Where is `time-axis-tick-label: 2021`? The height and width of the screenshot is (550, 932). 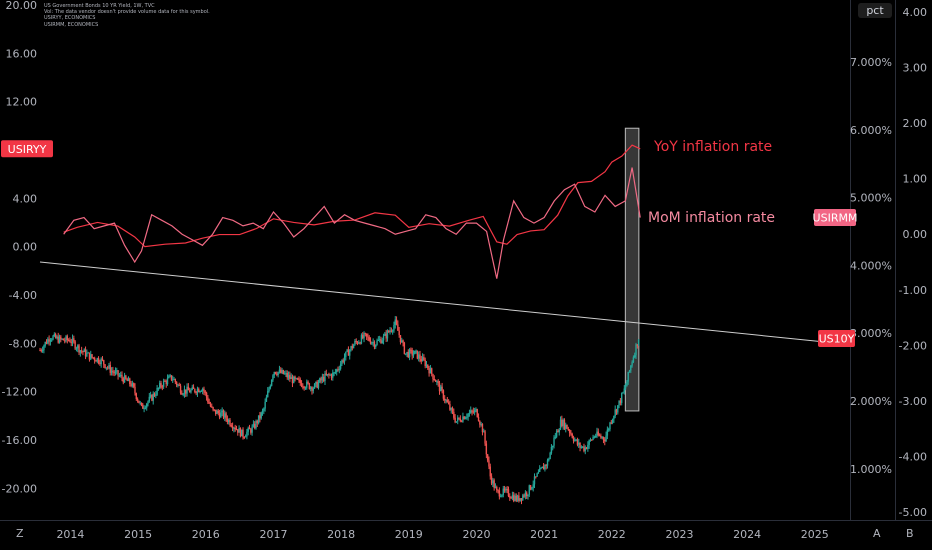
time-axis-tick-label: 2021 is located at coordinates (544, 534).